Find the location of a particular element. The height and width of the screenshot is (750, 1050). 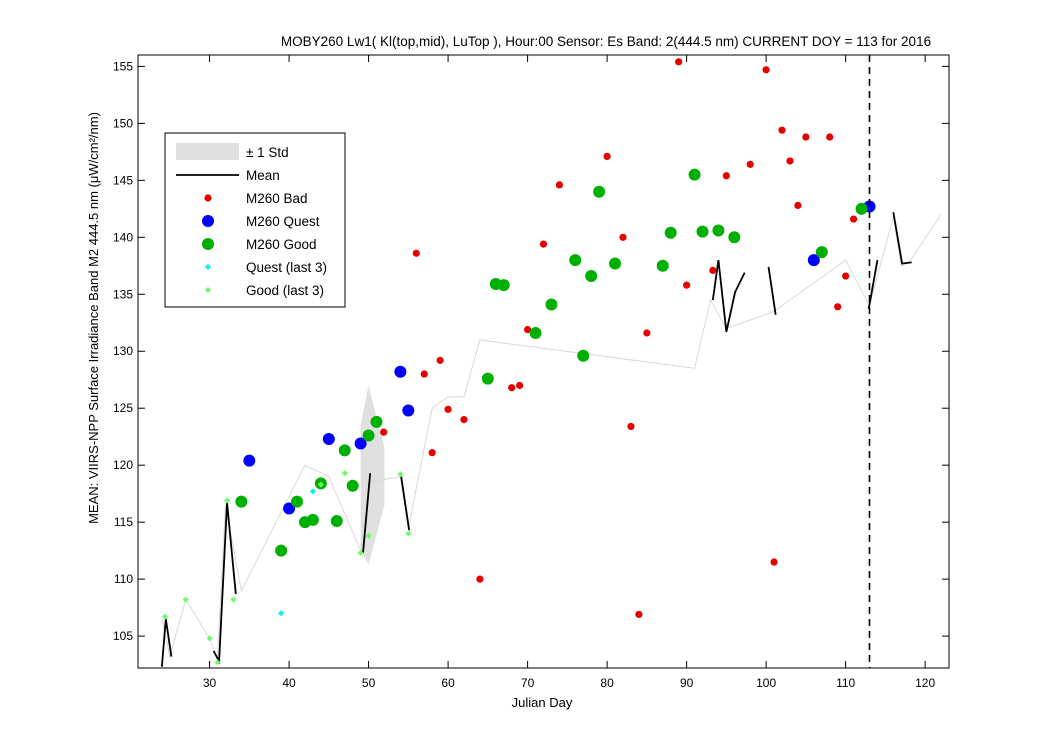

legend-label-mean: Mean is located at coordinates (263, 175).